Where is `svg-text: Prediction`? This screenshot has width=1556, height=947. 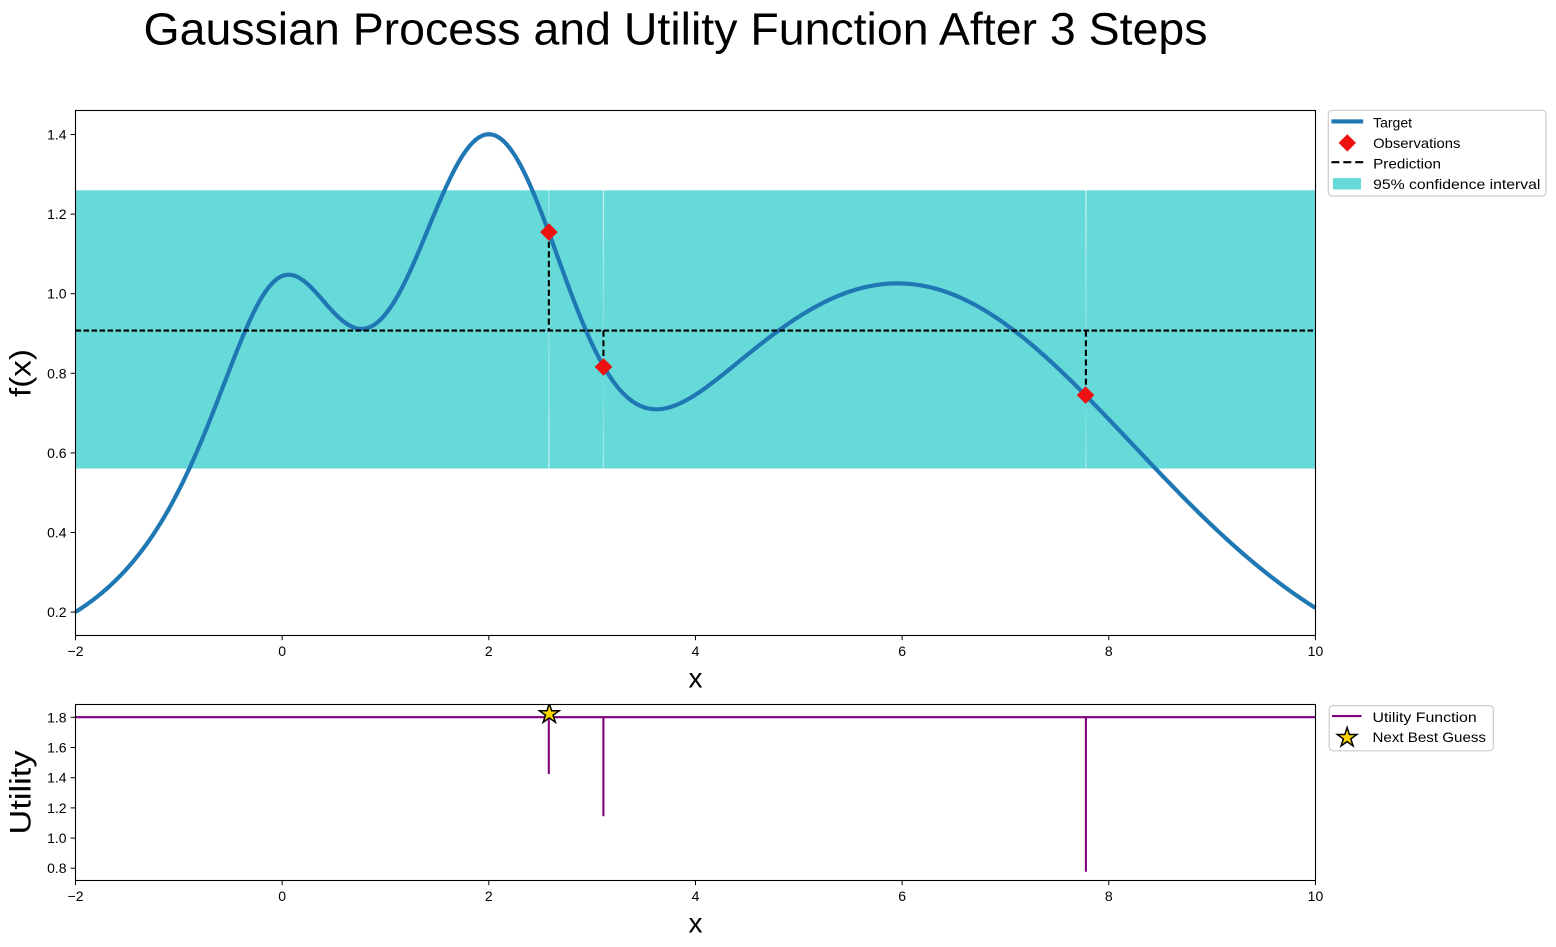 svg-text: Prediction is located at coordinates (1407, 163).